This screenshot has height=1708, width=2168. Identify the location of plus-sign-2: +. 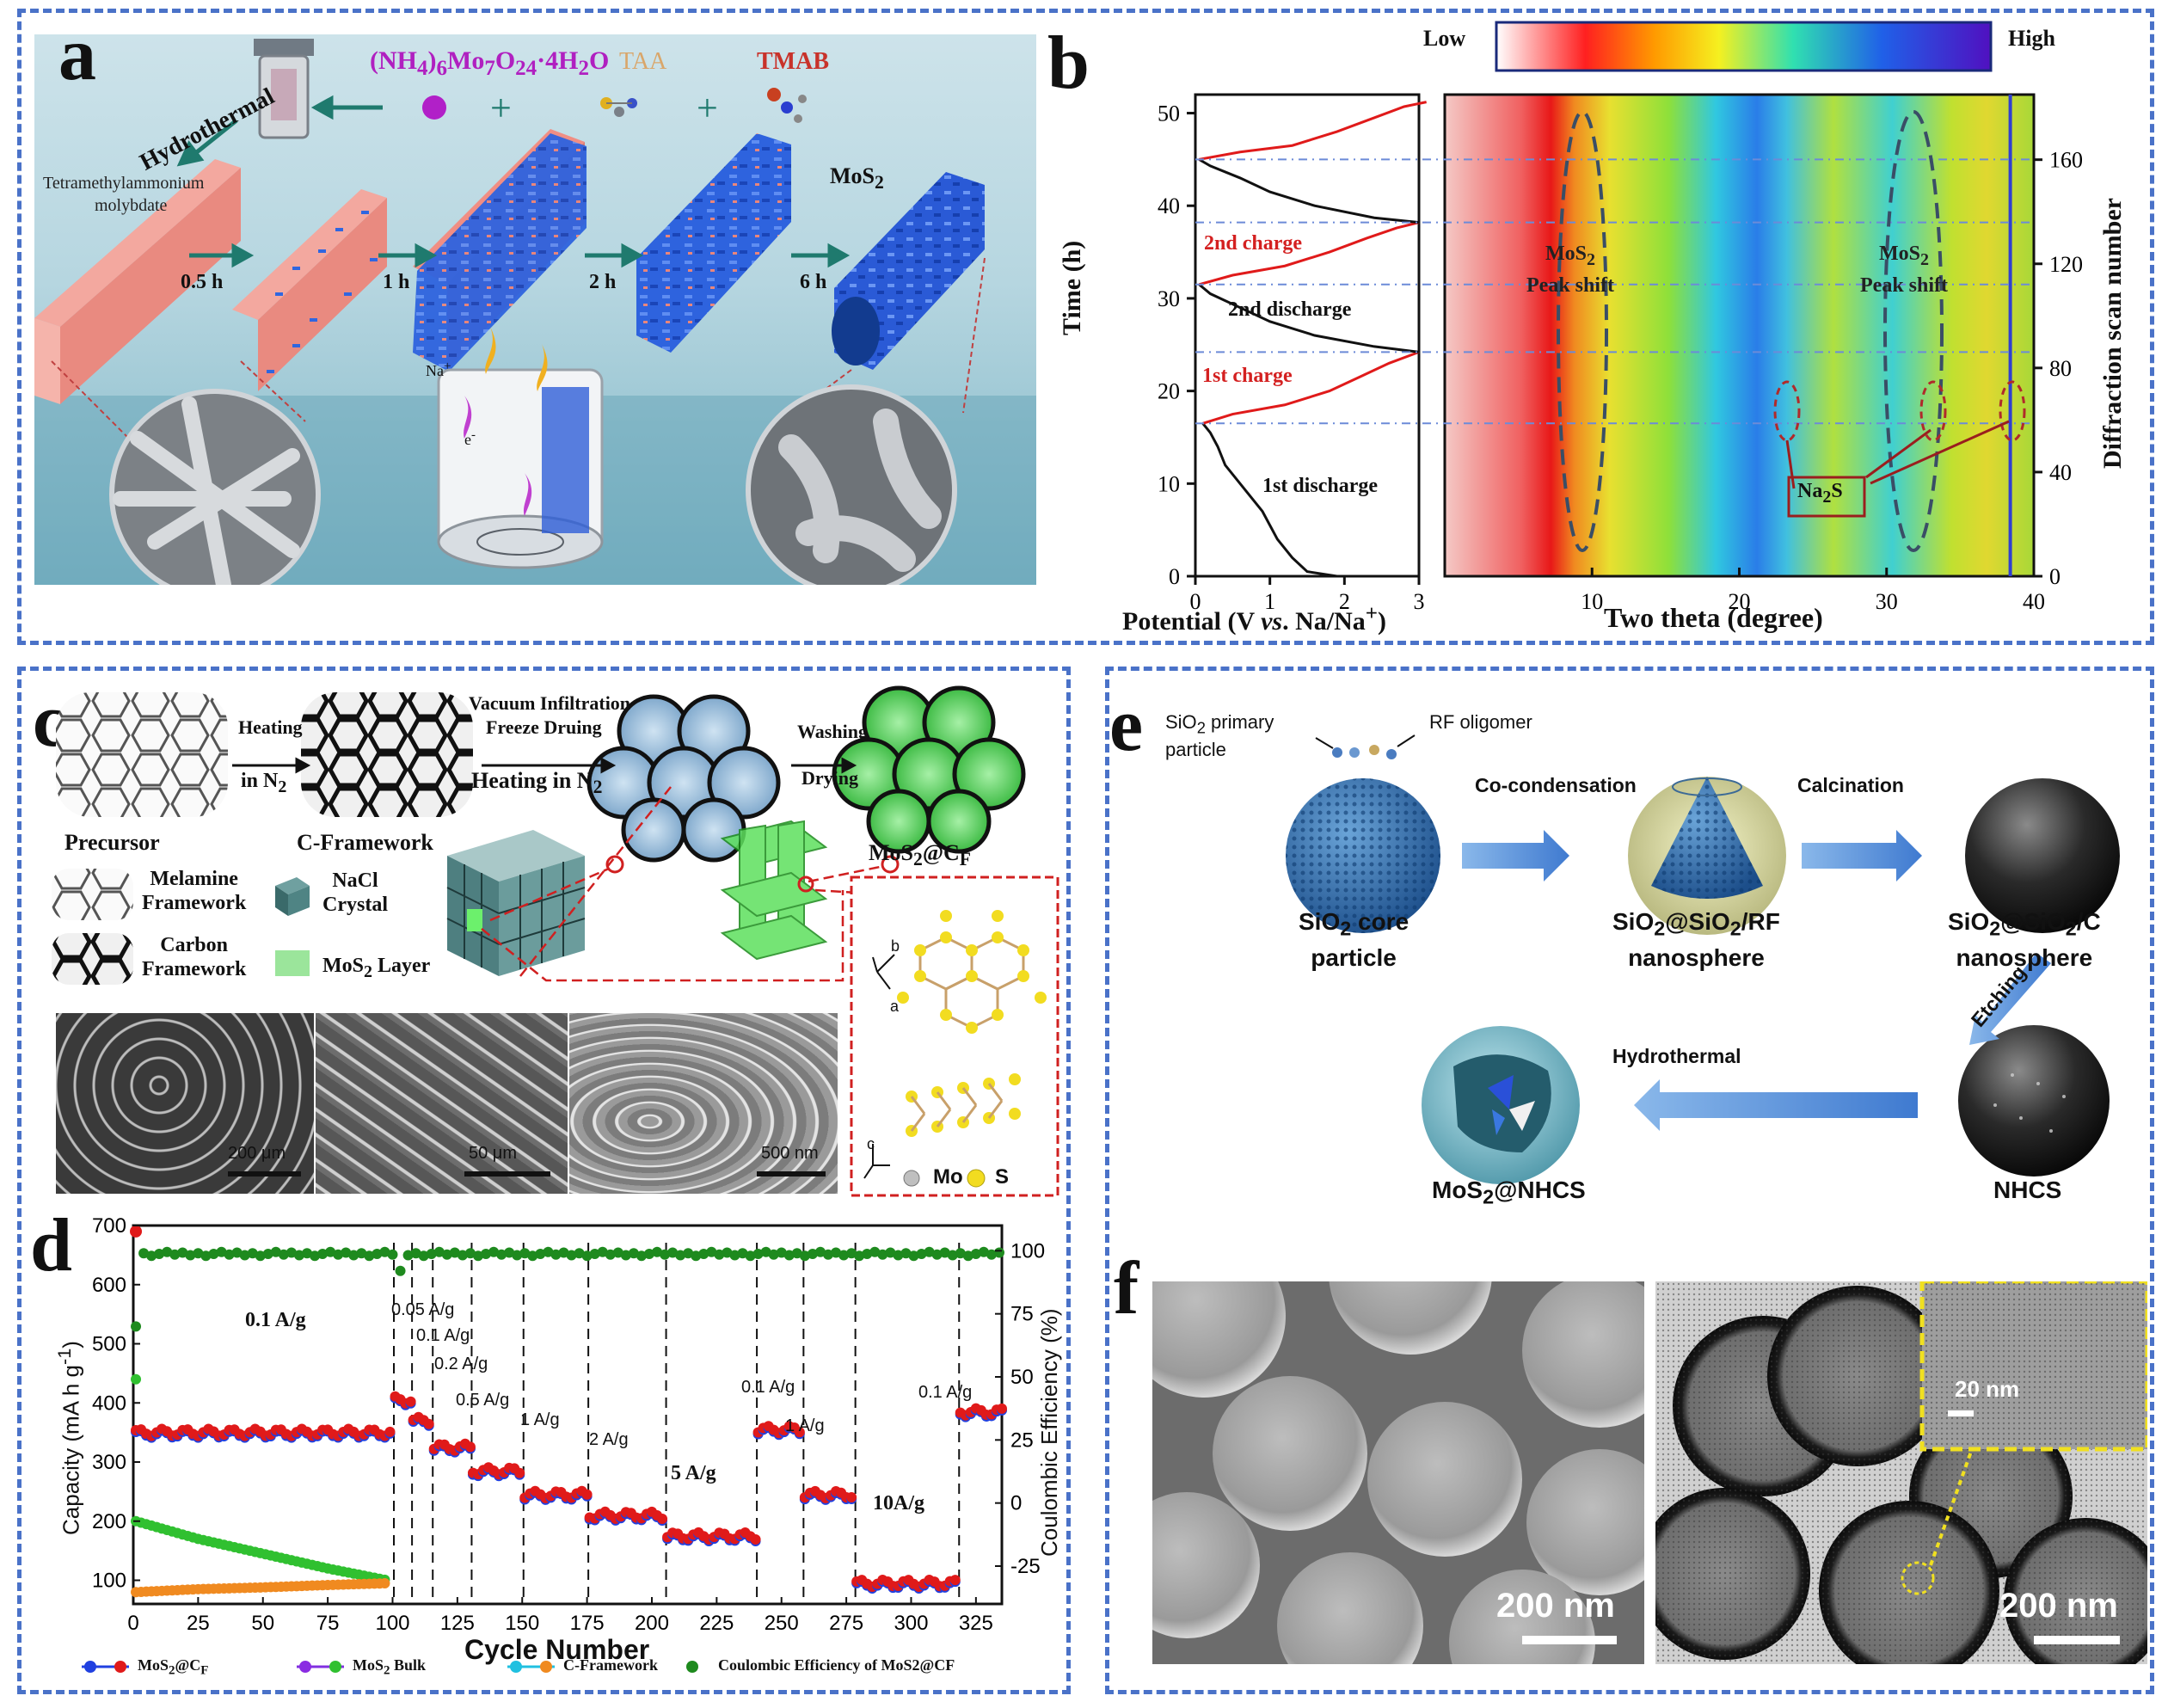
(708, 108).